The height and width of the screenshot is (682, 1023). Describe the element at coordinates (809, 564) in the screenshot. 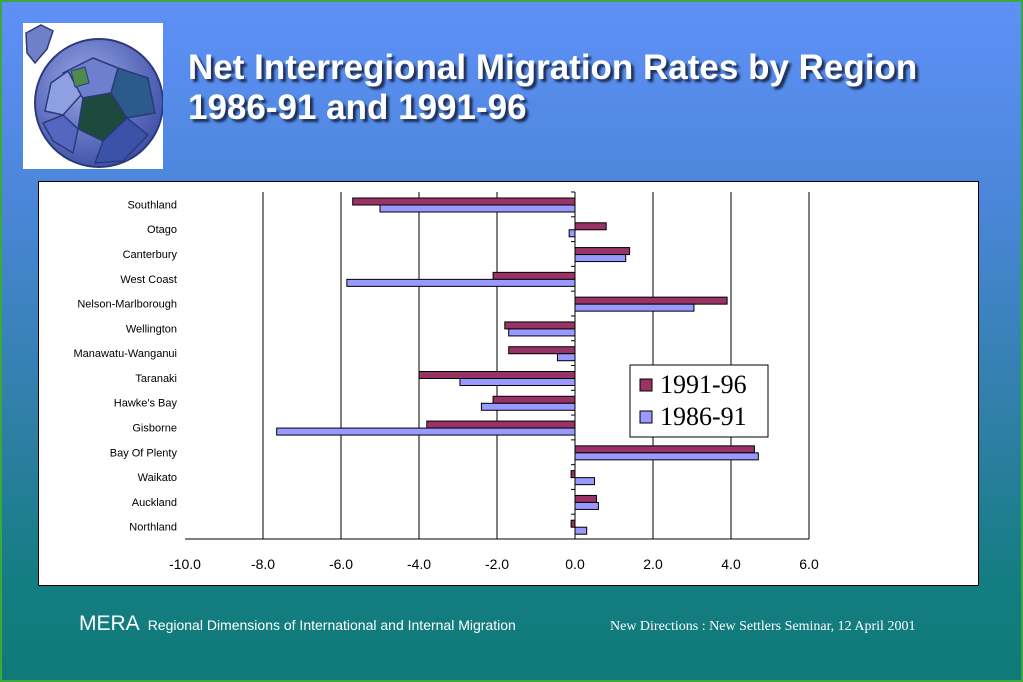

I see `x-tick-label: 6.0` at that location.